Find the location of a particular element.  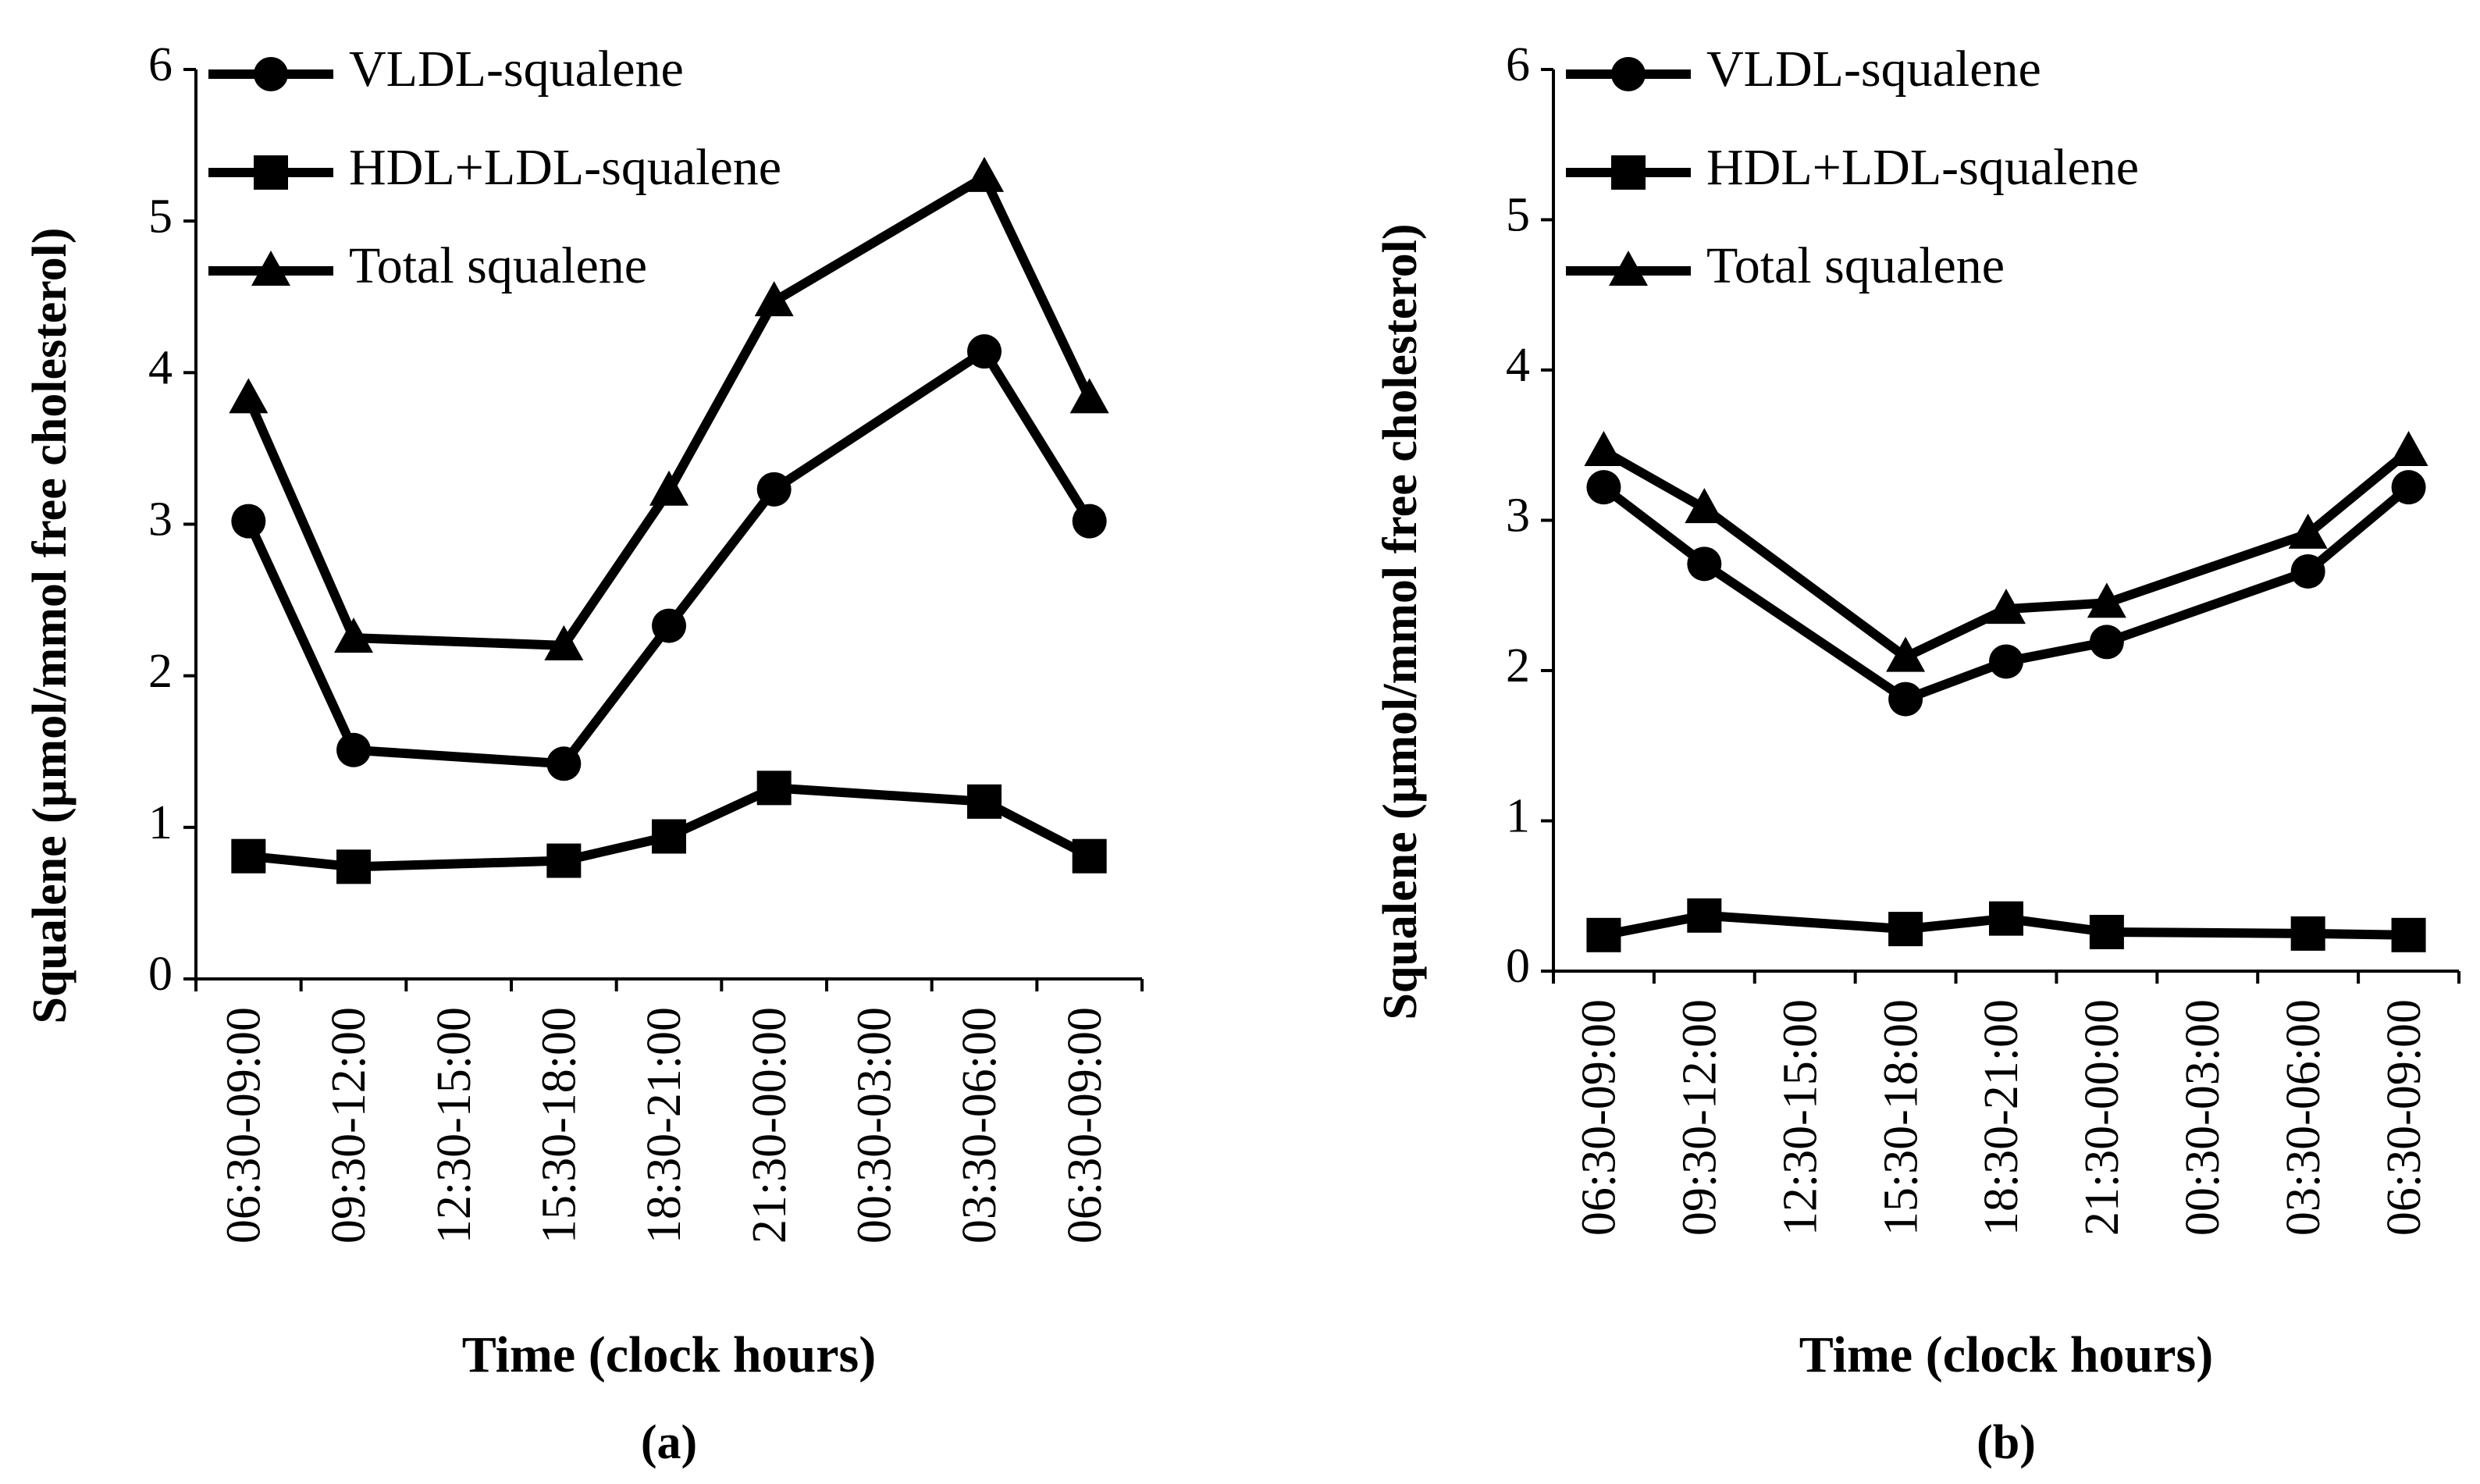

caption: (a) is located at coordinates (669, 1442).